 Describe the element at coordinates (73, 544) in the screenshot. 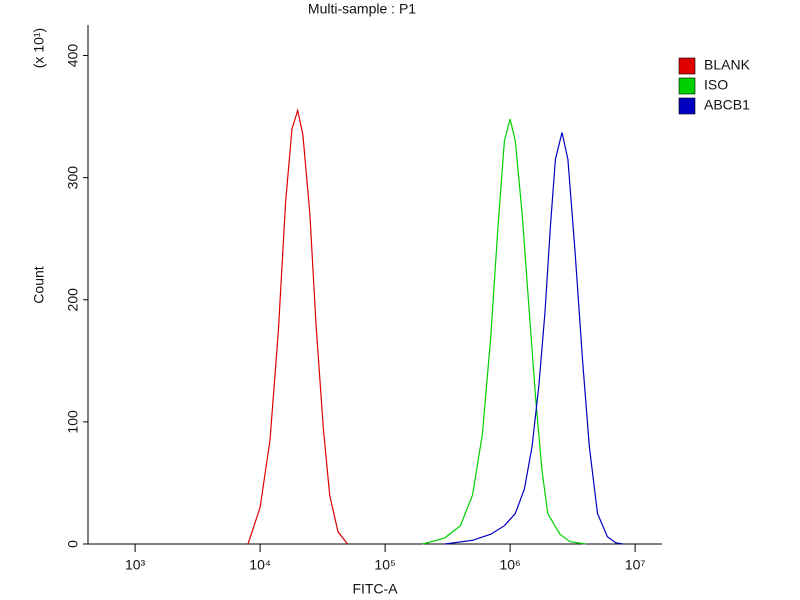

I see `y-tick-label: 0` at that location.